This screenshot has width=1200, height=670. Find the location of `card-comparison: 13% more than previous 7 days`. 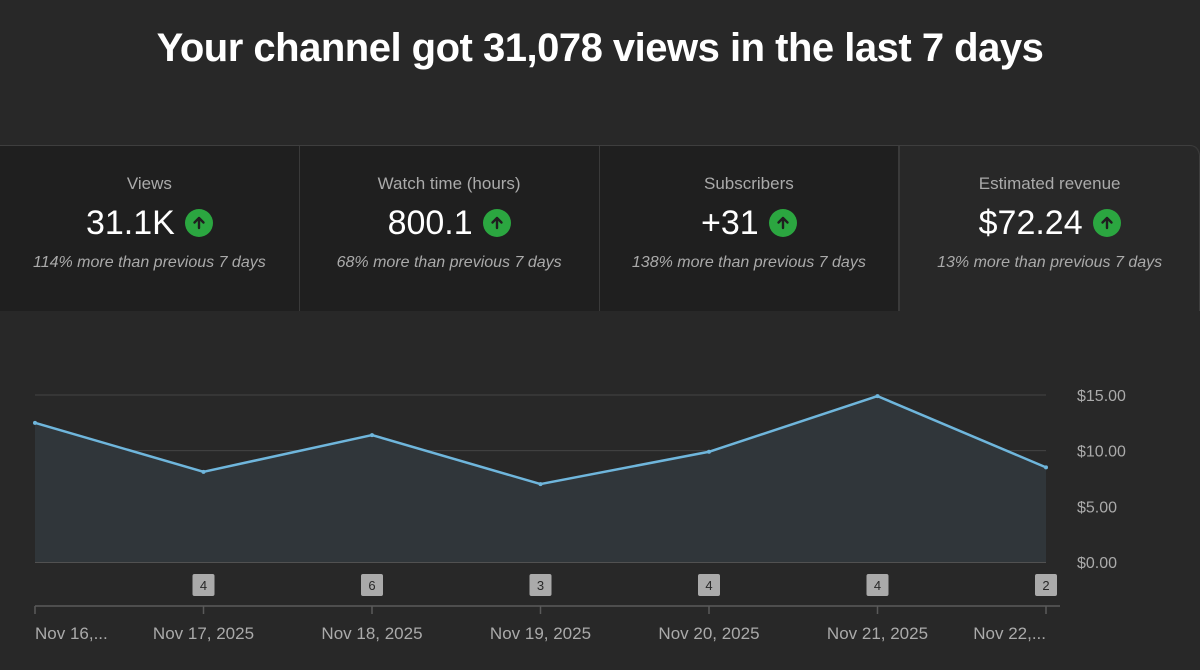

card-comparison: 13% more than previous 7 days is located at coordinates (1050, 262).